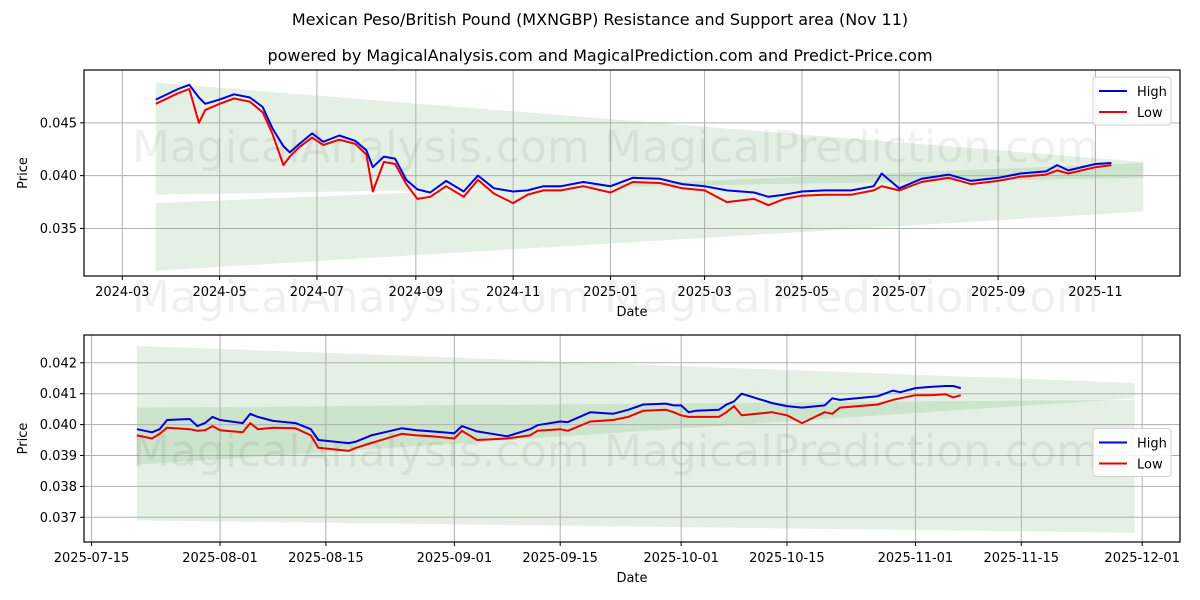  I want to click on x-tick-label: 2025-11, so click(1095, 292).